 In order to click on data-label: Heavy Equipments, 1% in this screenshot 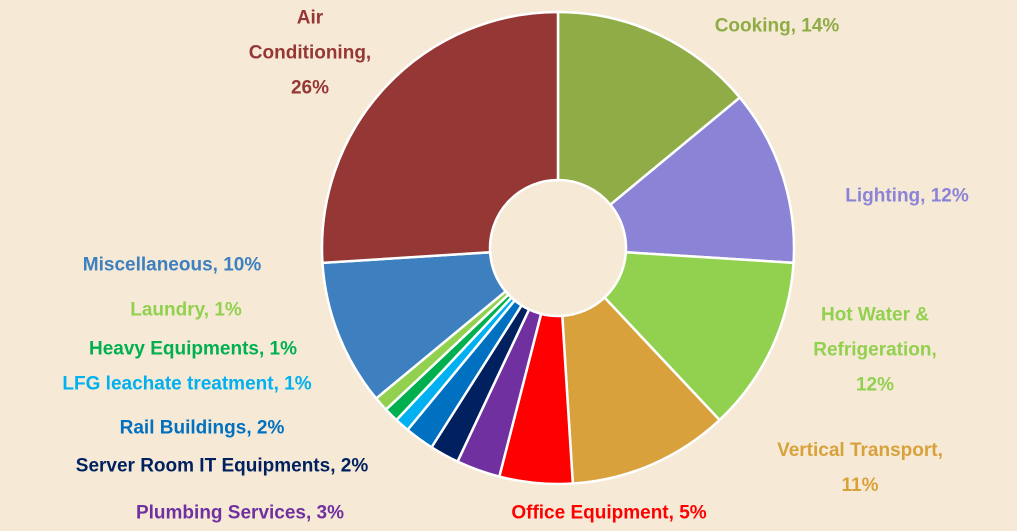, I will do `click(193, 349)`.